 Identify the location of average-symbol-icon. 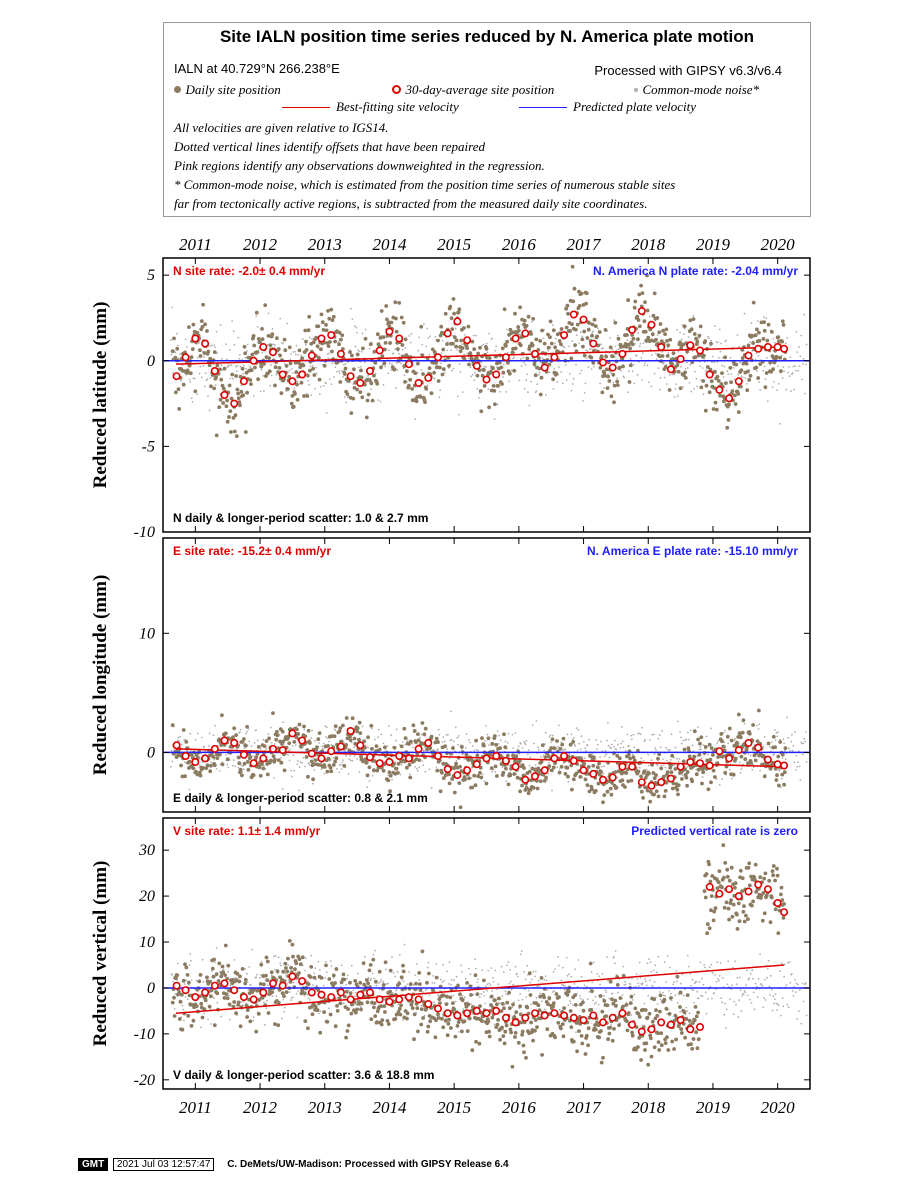
(396, 90).